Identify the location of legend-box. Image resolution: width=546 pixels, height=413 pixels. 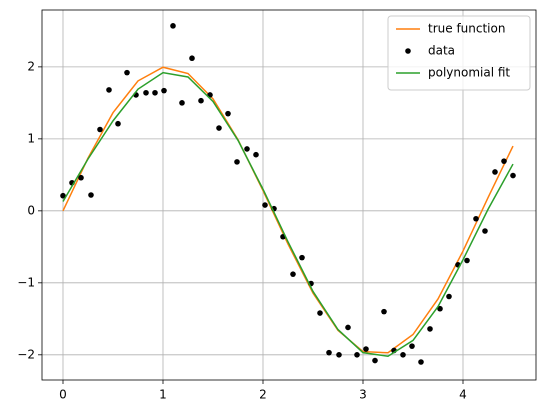
(459, 53).